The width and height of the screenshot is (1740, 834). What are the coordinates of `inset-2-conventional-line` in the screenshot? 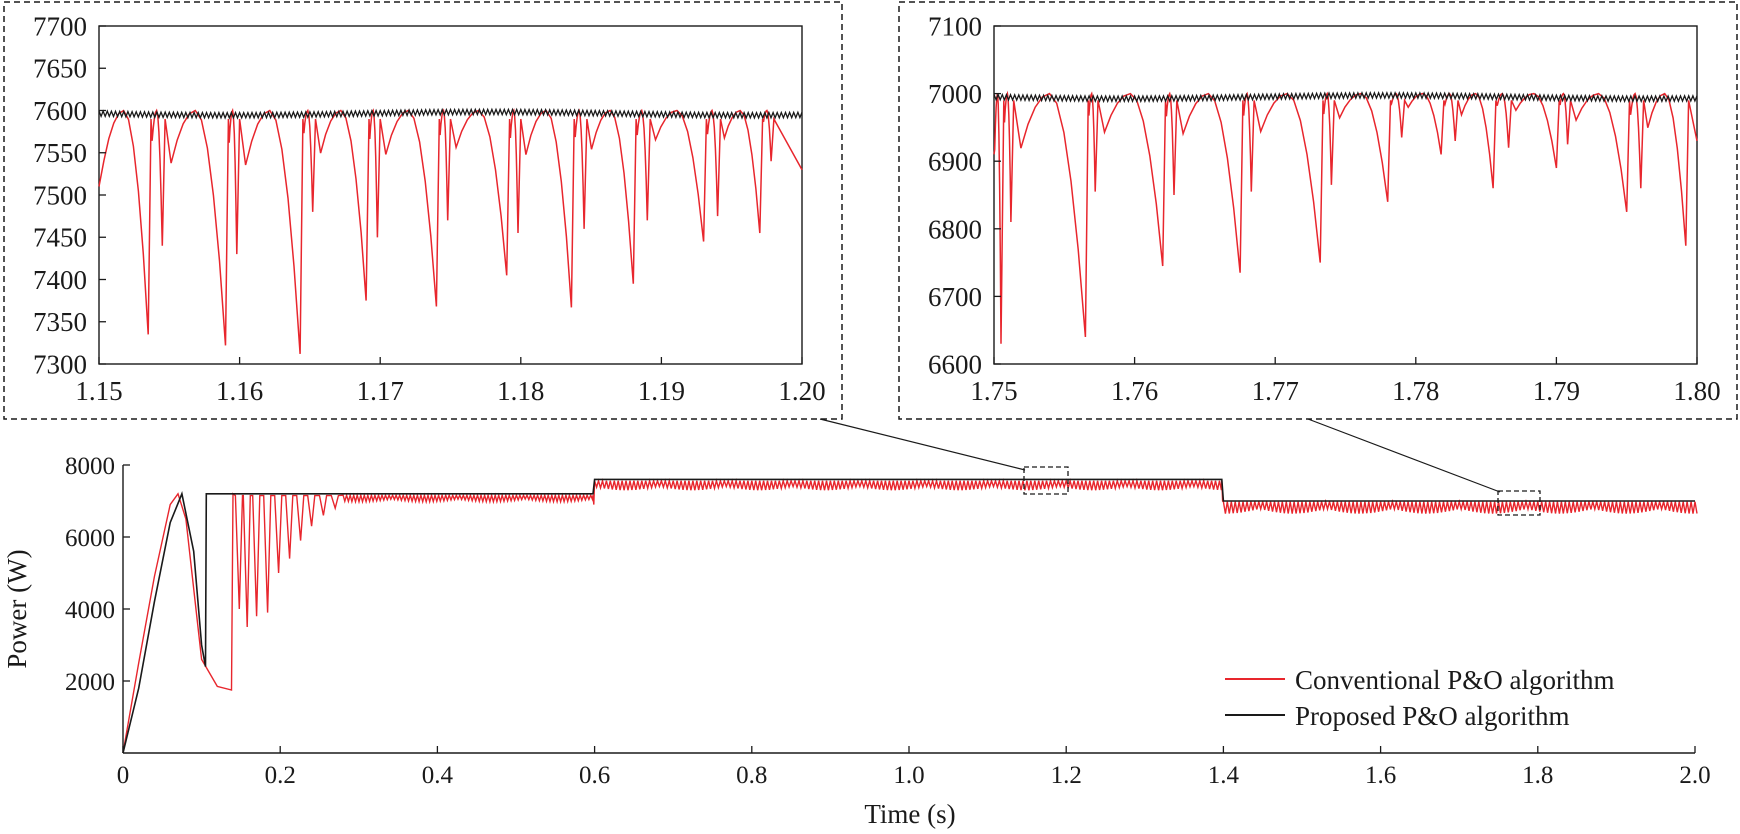 It's located at (1345, 217).